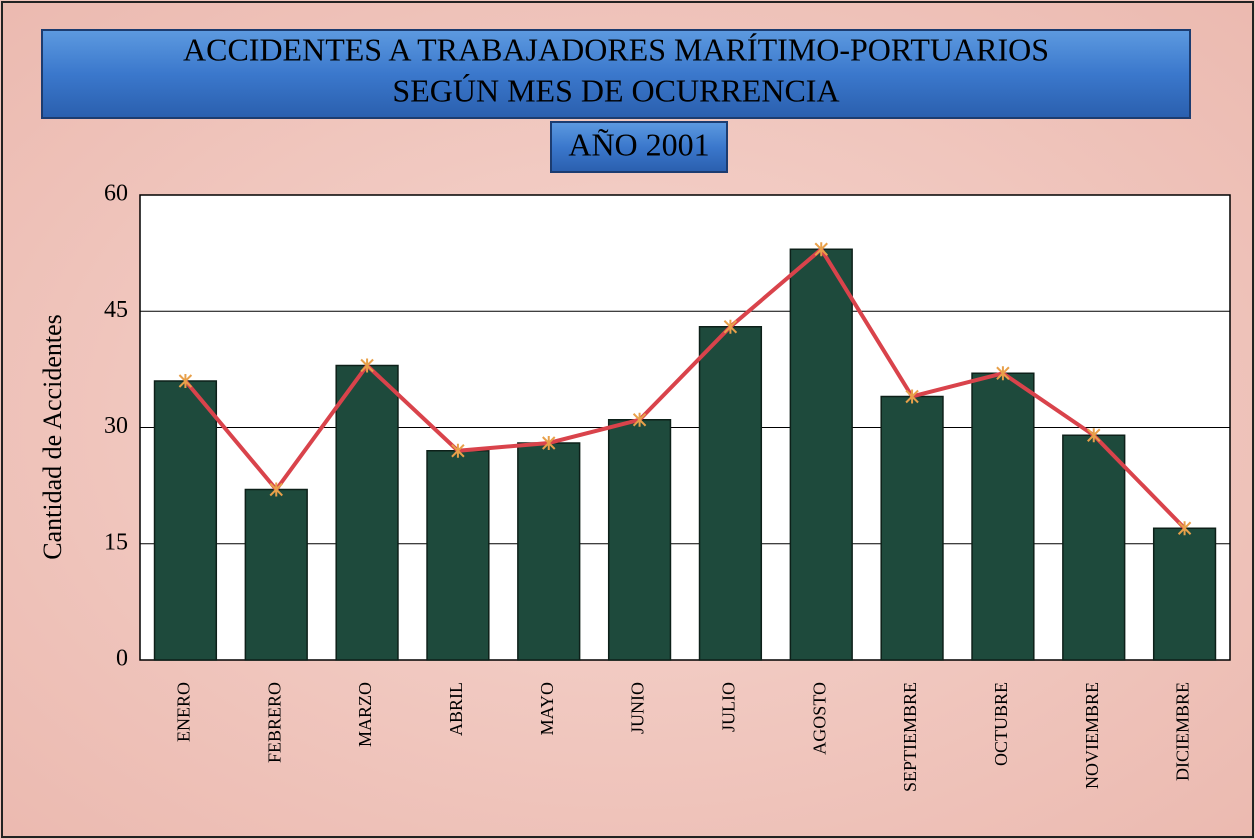  I want to click on x-tick-label: JULIO, so click(729, 707).